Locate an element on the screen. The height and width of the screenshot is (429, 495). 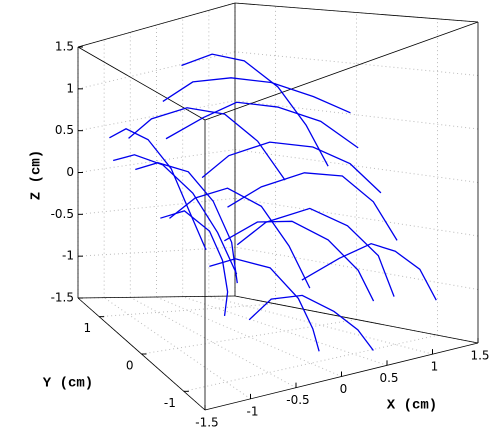
x-tick-label: -1 is located at coordinates (253, 411).